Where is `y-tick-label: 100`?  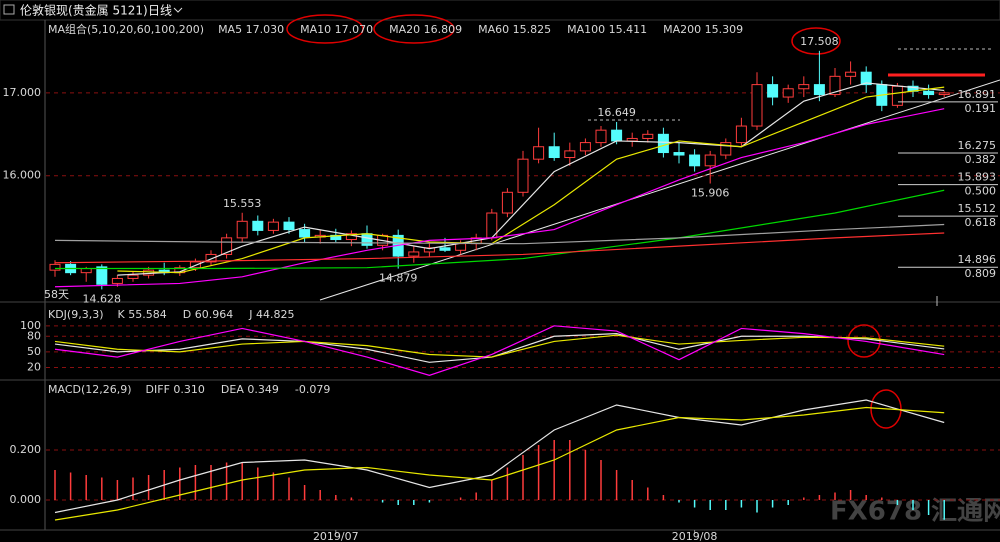
y-tick-label: 100 is located at coordinates (30, 325).